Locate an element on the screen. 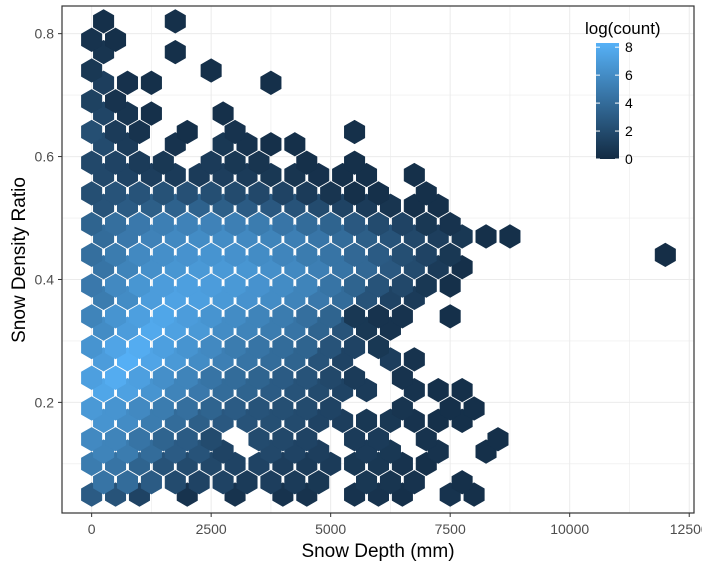 This screenshot has width=702, height=568. legend: log(count) 0 2 4 6 8 is located at coordinates (623, 93).